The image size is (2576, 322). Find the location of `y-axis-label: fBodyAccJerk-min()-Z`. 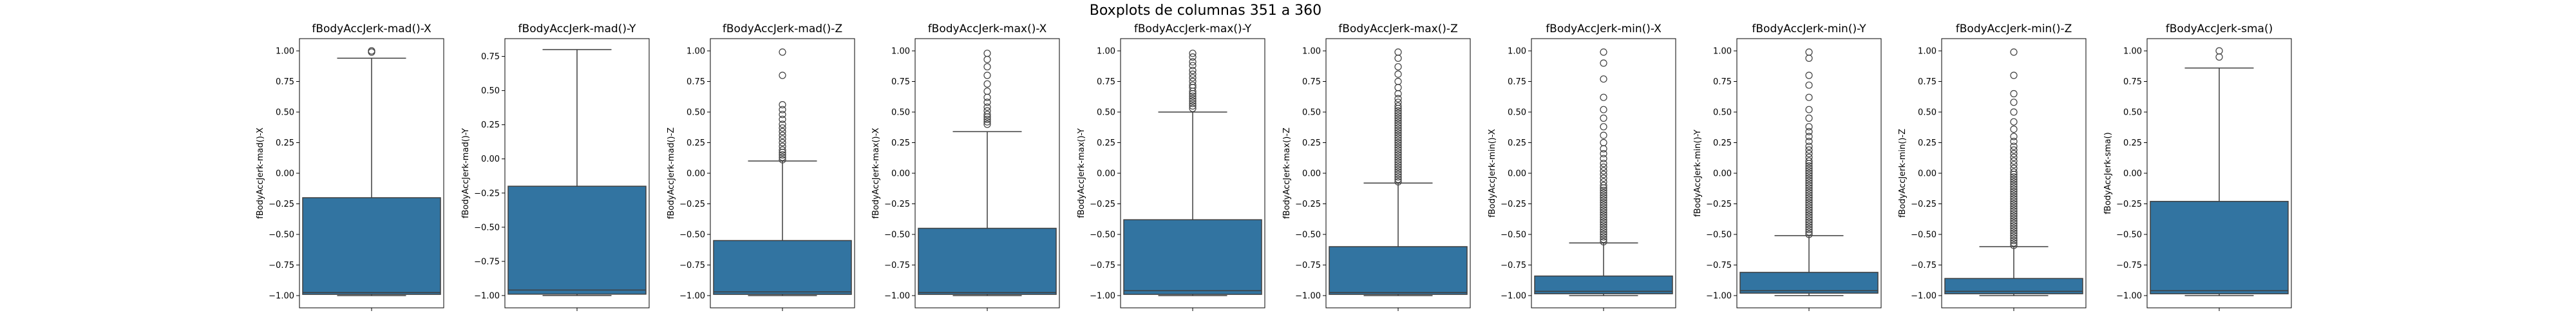

y-axis-label: fBodyAccJerk-min()-Z is located at coordinates (1903, 174).